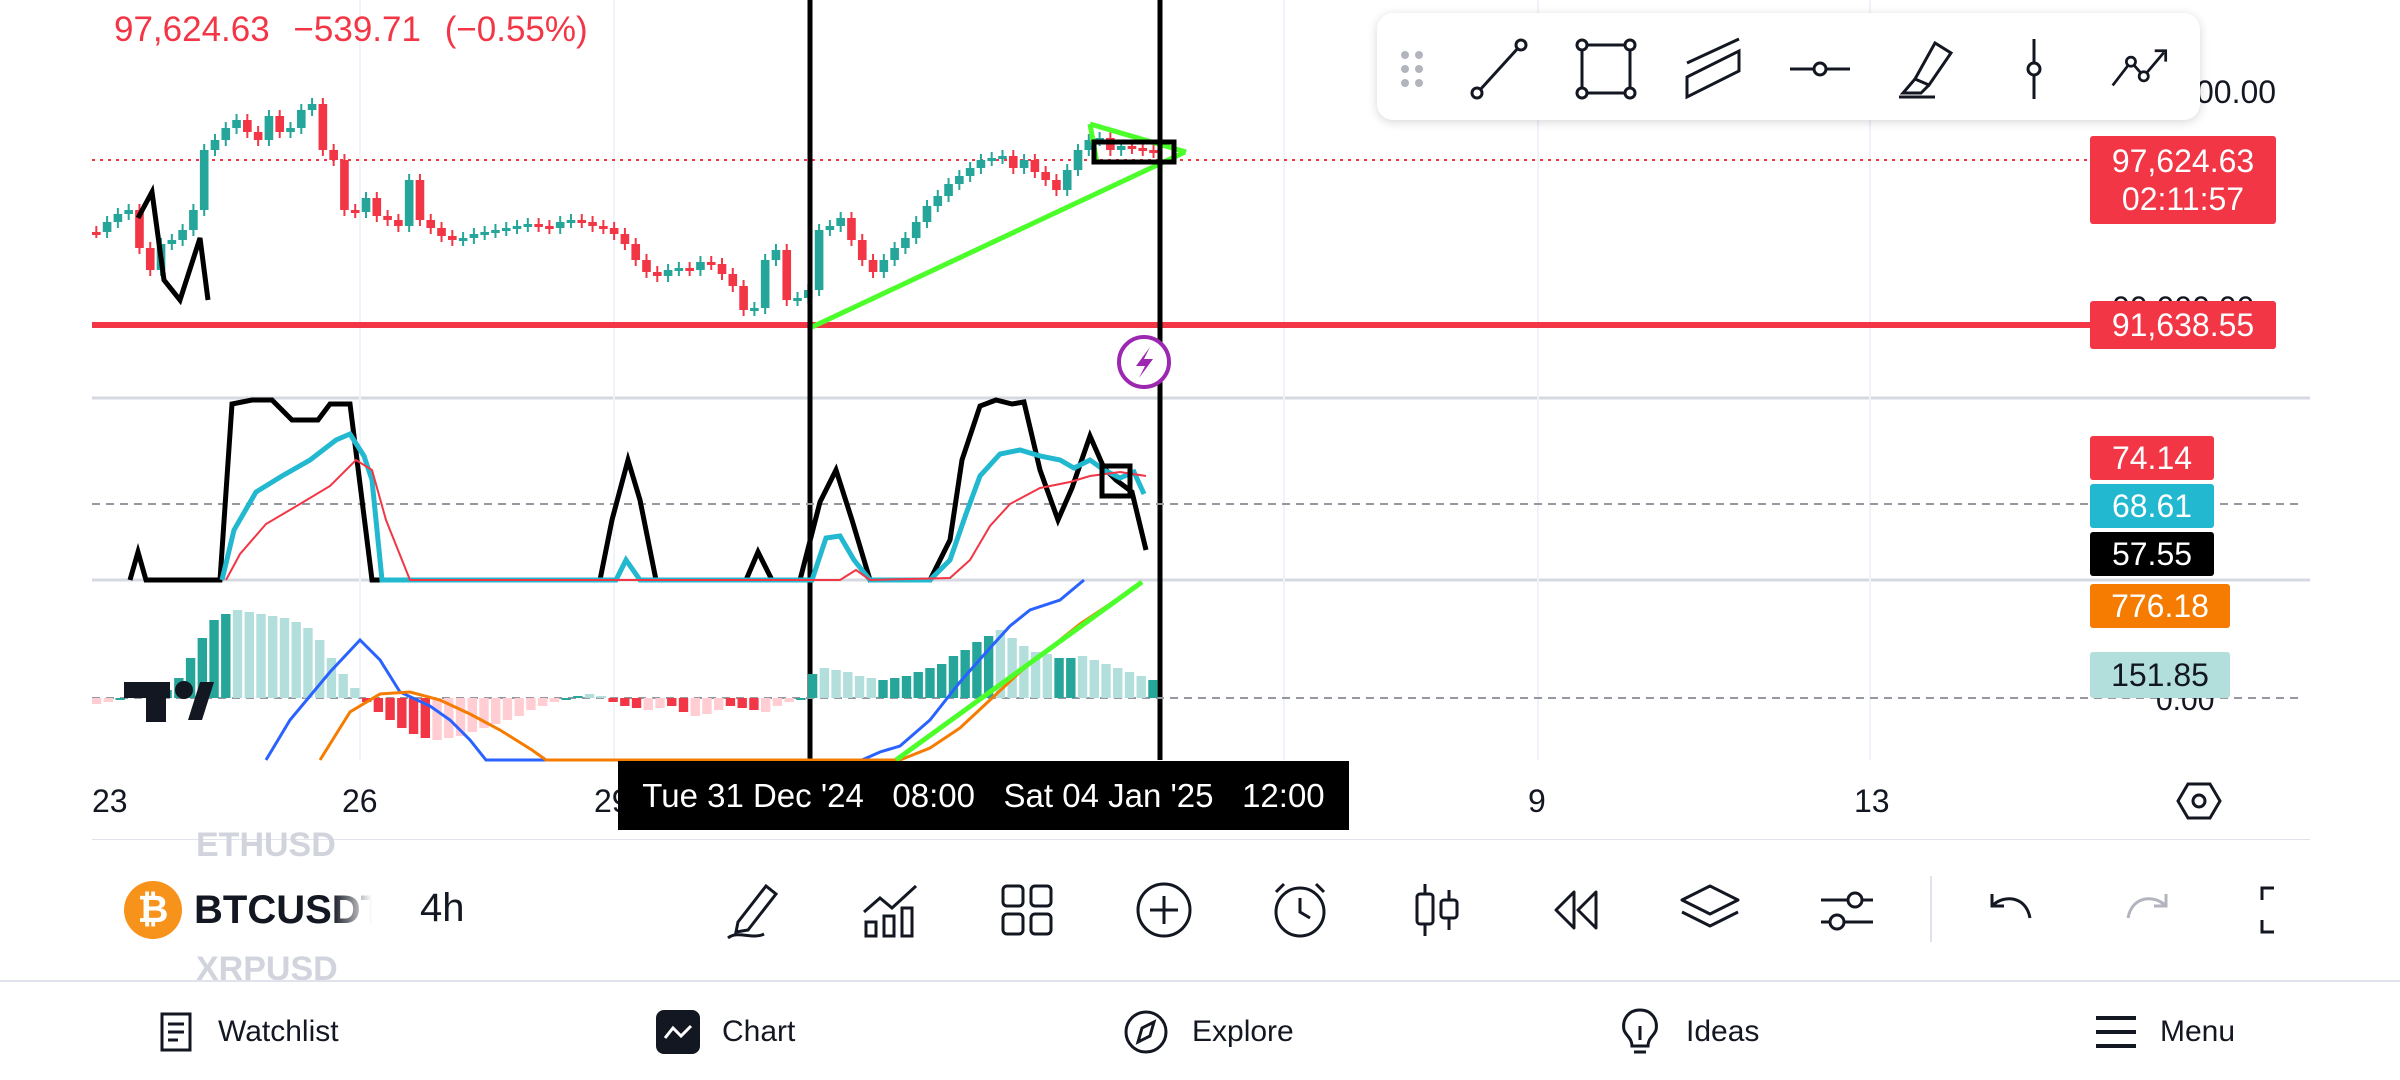 The height and width of the screenshot is (1080, 2400). I want to click on symbol-selector: ₿ BTCUSDT, so click(248, 910).